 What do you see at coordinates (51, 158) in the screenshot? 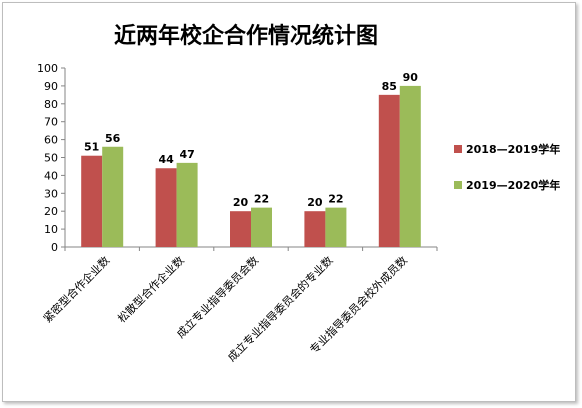
I see `y-tick-label: 50` at bounding box center [51, 158].